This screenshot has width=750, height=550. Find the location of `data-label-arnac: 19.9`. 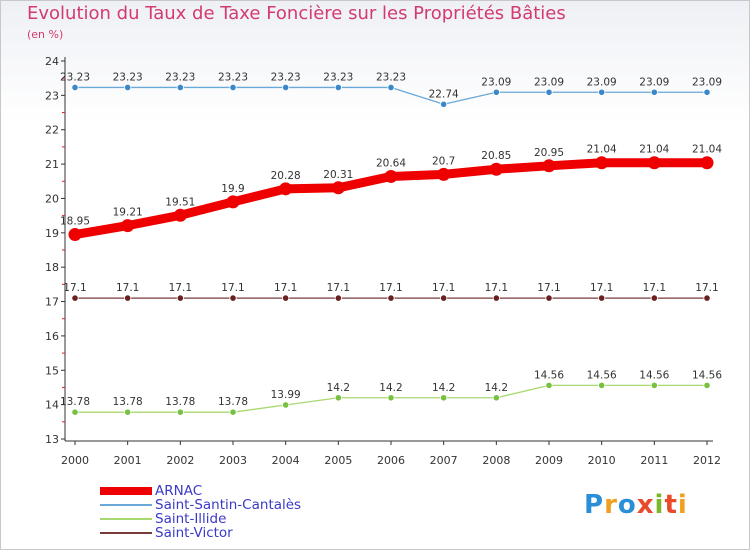

data-label-arnac: 19.9 is located at coordinates (232, 189).